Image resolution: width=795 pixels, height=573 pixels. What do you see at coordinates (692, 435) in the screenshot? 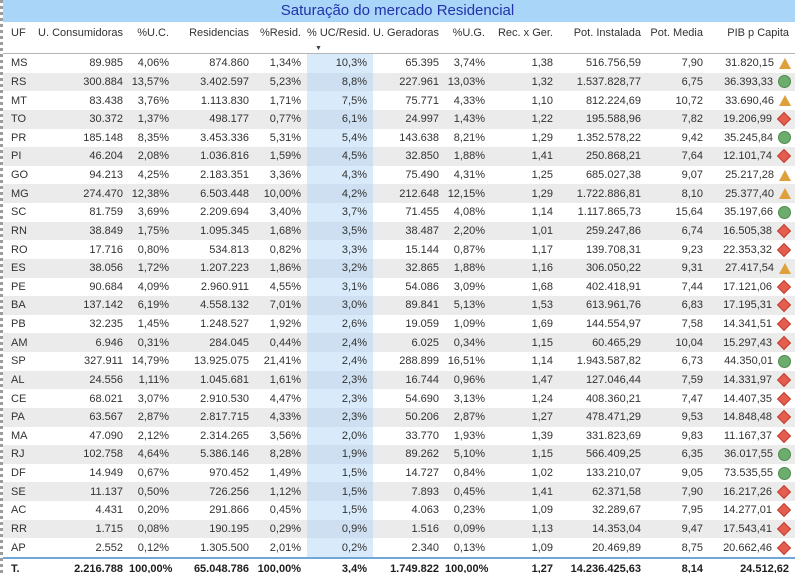
I see `cell-pot-media: 9,83` at bounding box center [692, 435].